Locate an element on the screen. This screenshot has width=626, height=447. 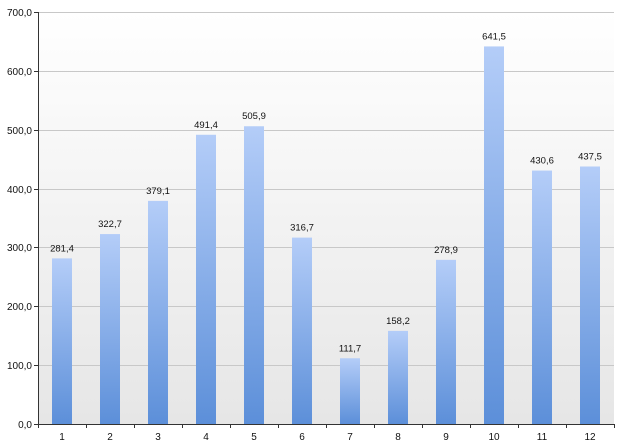
x-tick-label: 2 is located at coordinates (110, 437).